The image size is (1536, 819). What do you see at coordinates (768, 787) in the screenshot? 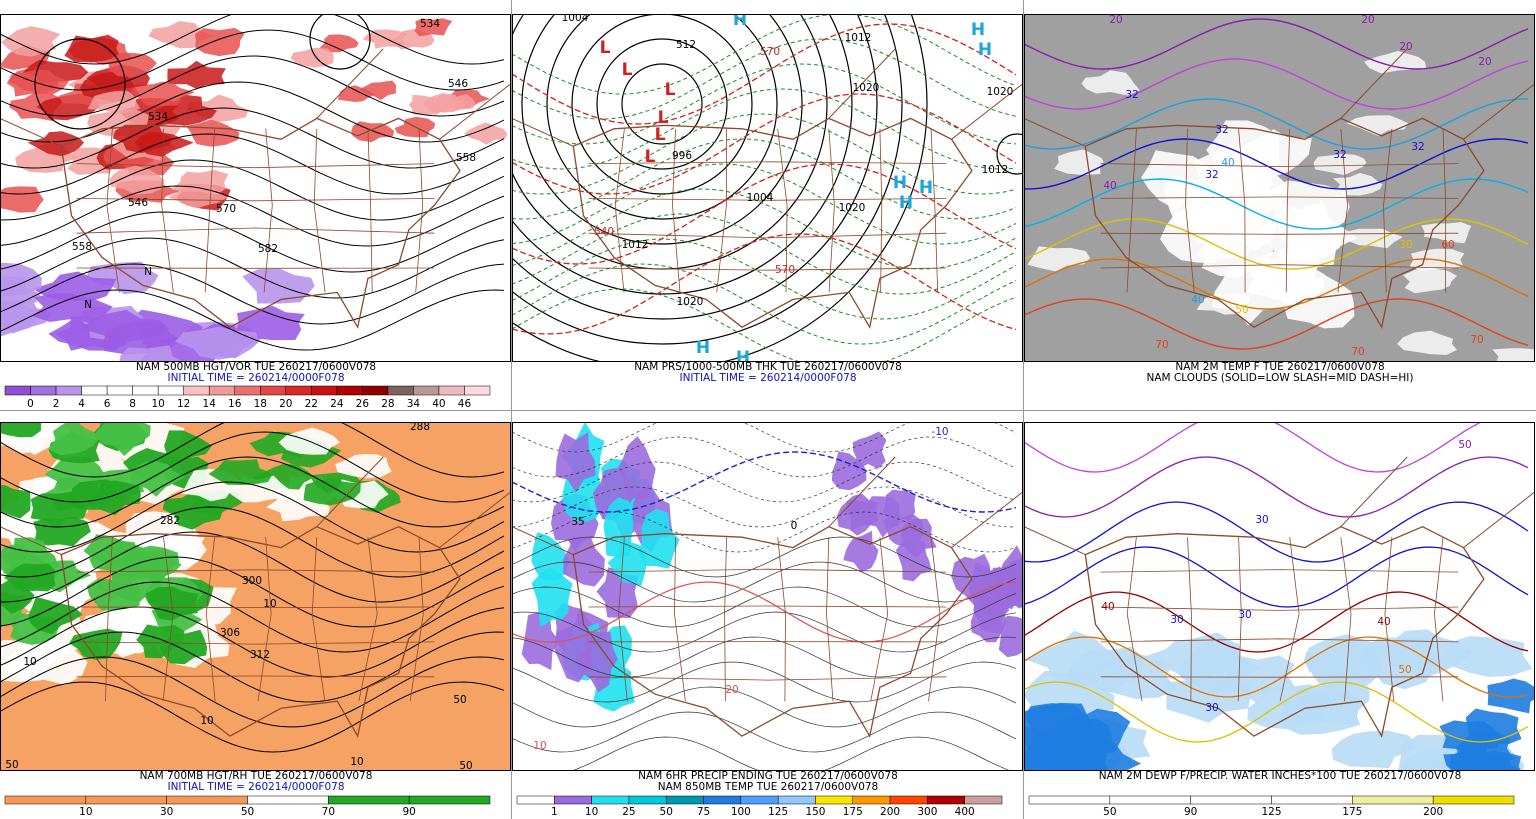
I see `panel-subtitle: NAM 850MB TEMP TUE 260217/0600V078` at bounding box center [768, 787].